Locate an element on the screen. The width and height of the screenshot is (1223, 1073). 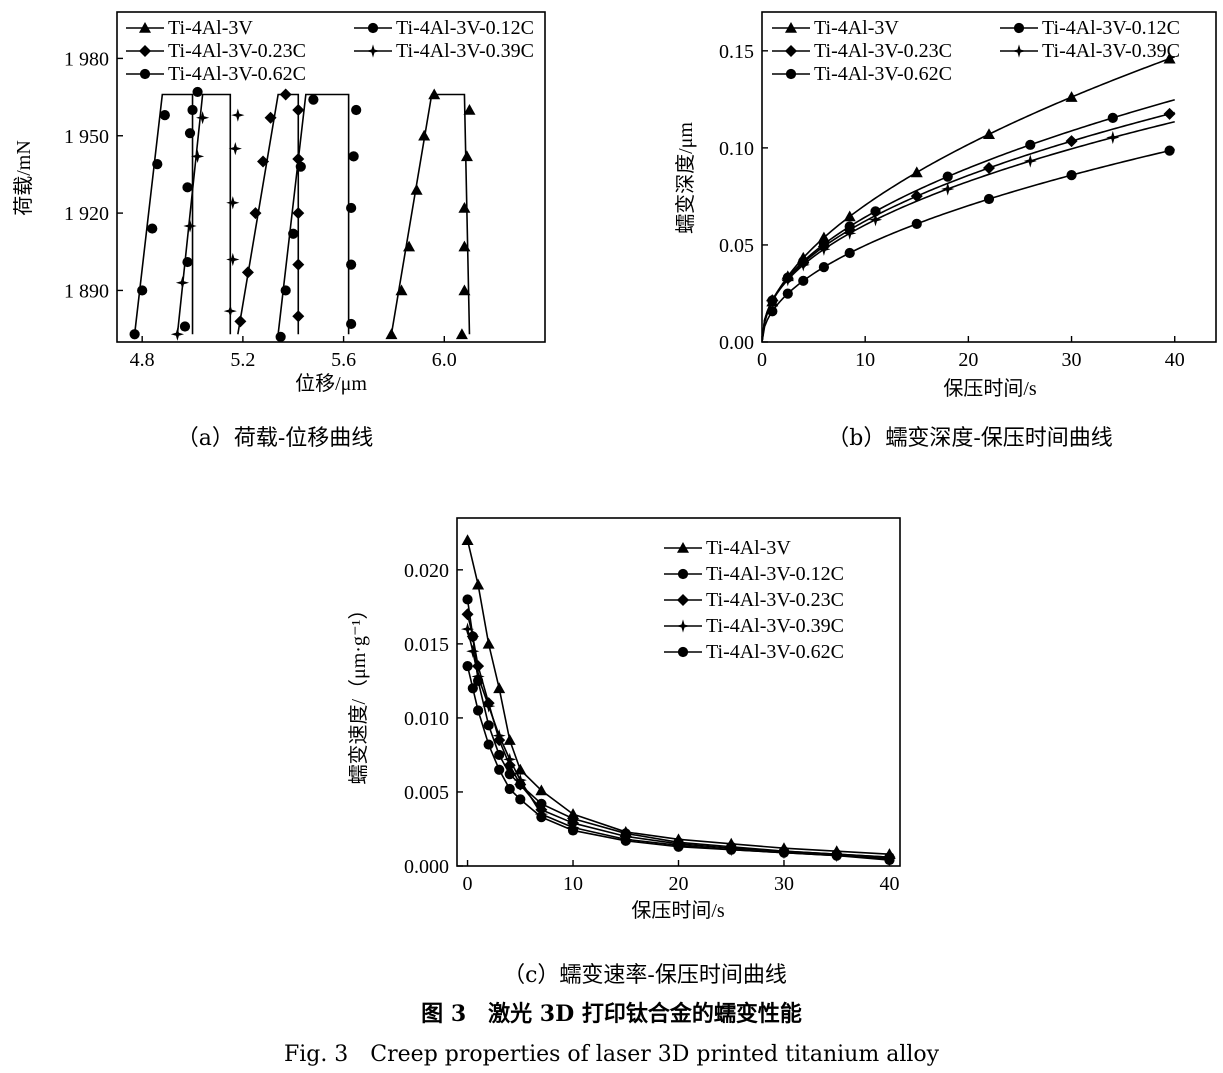
legend-label: Ti-4Al-3V-0.62C is located at coordinates (883, 74).